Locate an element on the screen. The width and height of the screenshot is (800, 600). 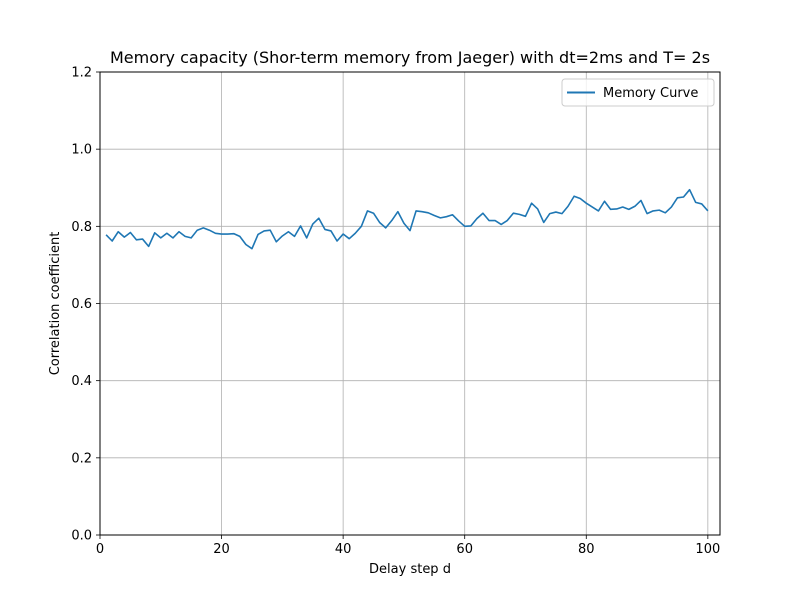
y-tick-label: 0.6 is located at coordinates (81, 304).